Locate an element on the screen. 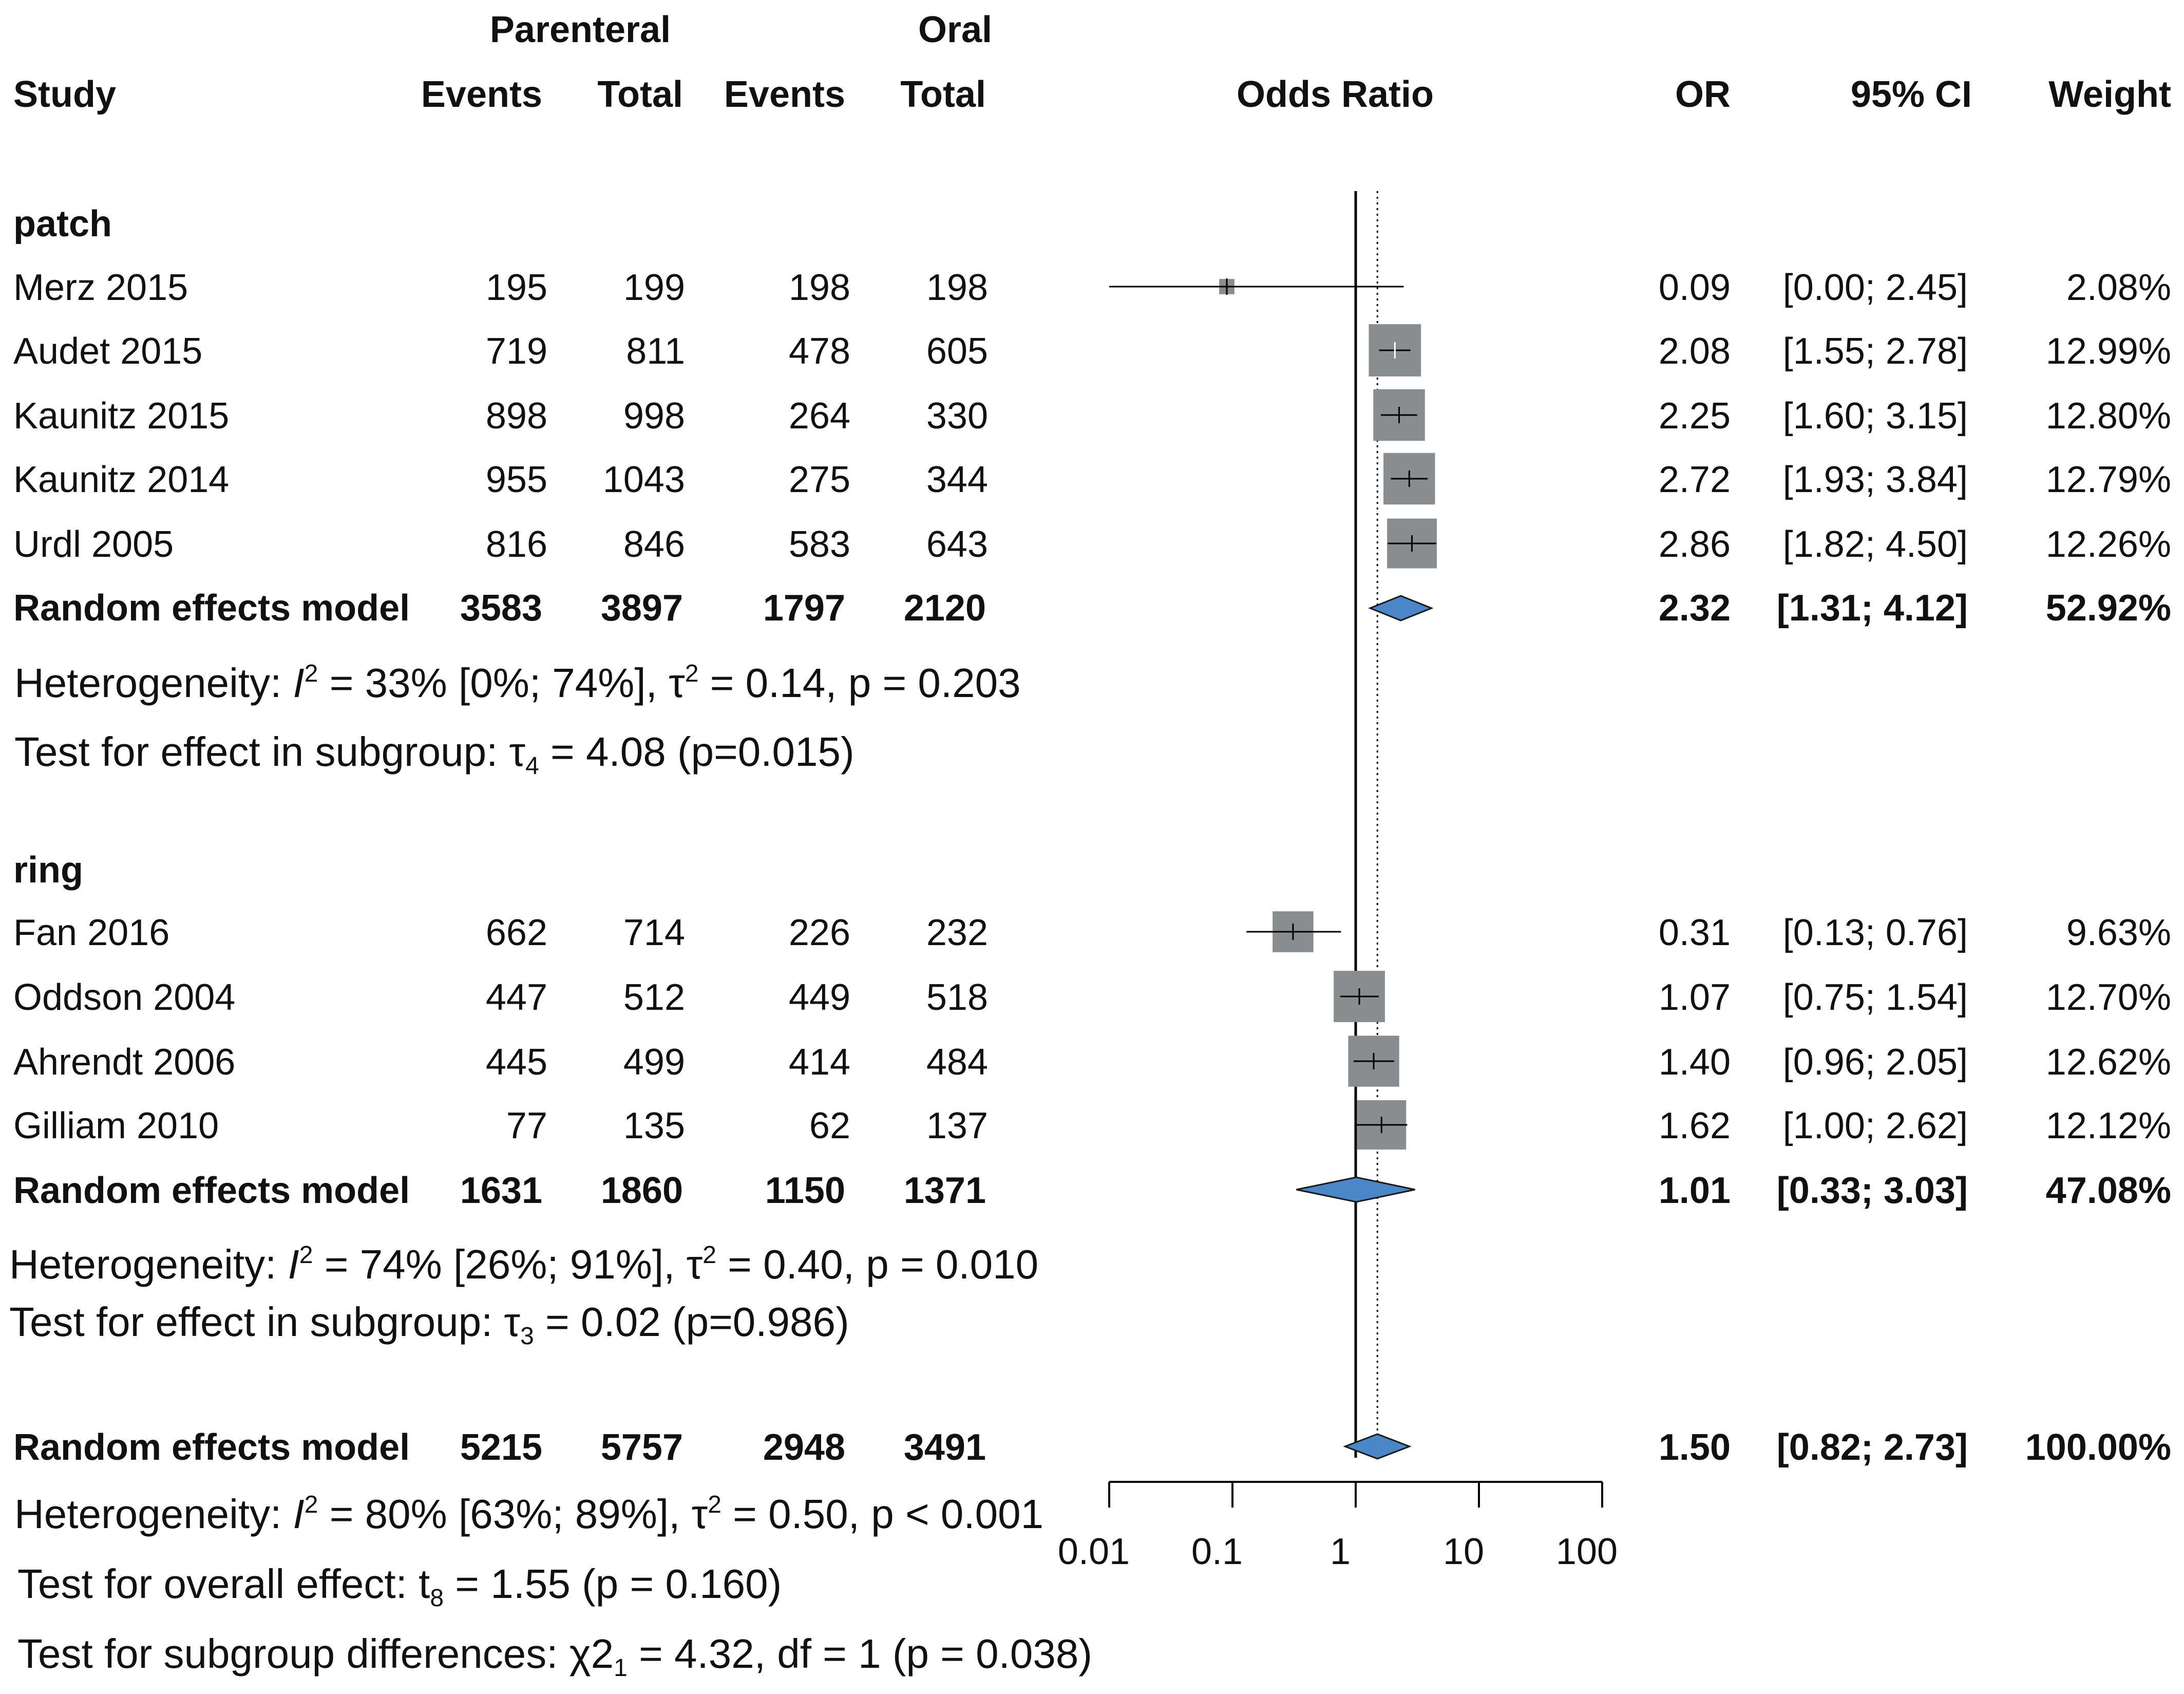 Image resolution: width=2184 pixels, height=1694 pixels. pooled-oral-events: 1150 is located at coordinates (805, 1190).